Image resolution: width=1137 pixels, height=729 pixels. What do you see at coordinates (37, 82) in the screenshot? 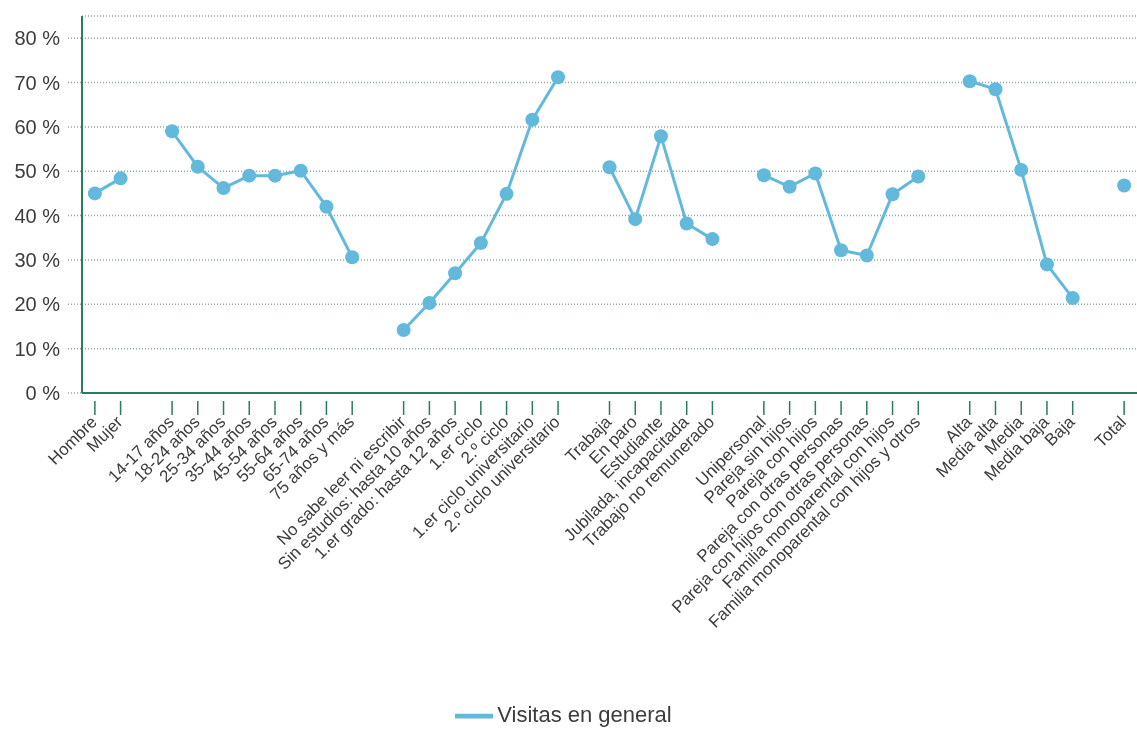
I see `y-tick-label: 70 %` at bounding box center [37, 82].